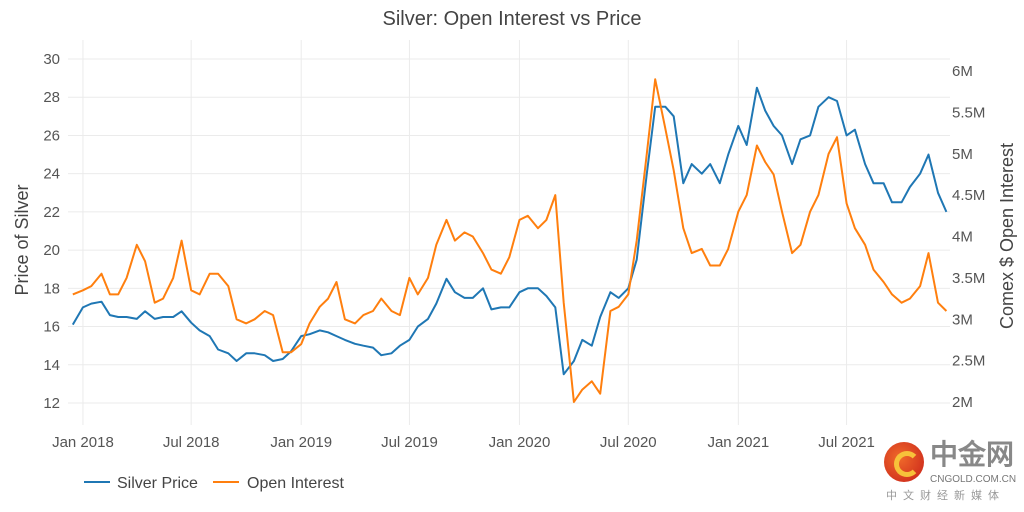 This screenshot has width=1024, height=512. What do you see at coordinates (520, 442) in the screenshot?
I see `x-tick-label: Jan 2020` at bounding box center [520, 442].